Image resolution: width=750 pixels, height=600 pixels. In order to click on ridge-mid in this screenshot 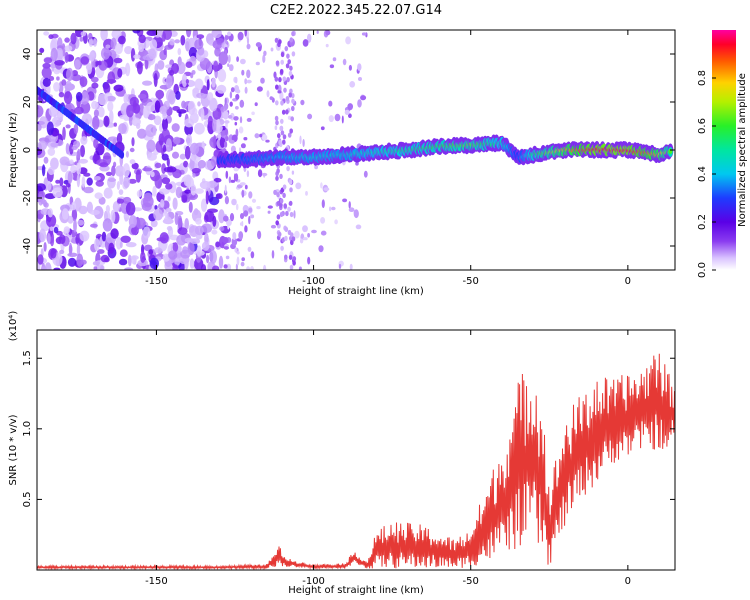, I will do `click(122, 154)`.